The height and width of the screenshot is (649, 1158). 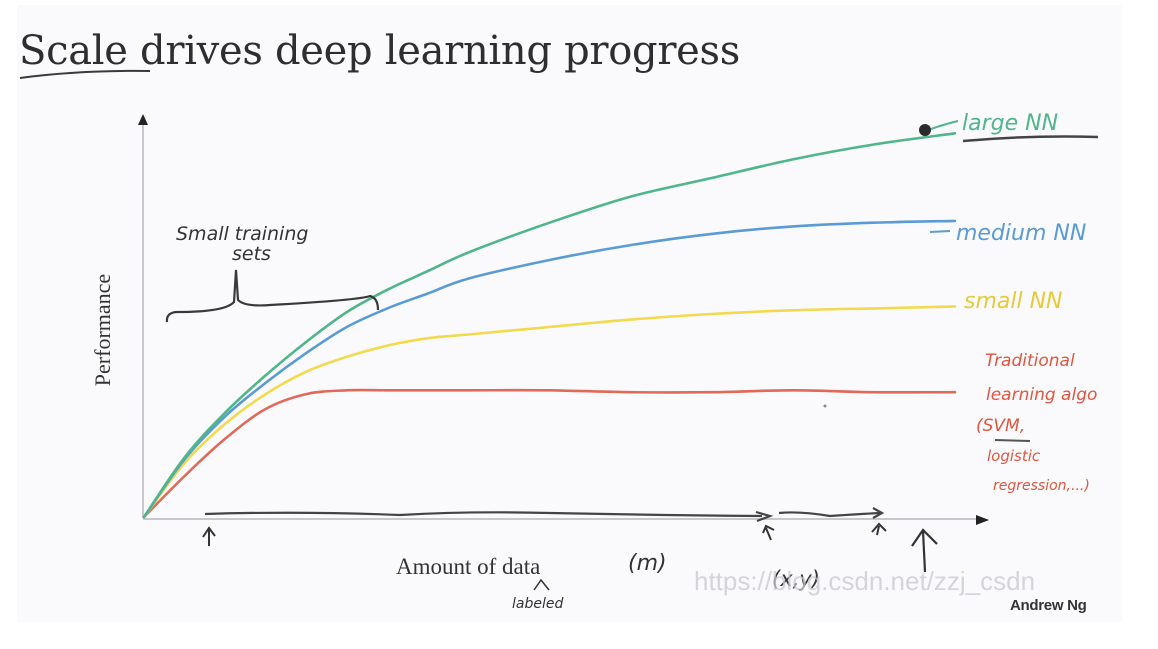 What do you see at coordinates (1030, 361) in the screenshot?
I see `label-traditional-1: Traditional` at bounding box center [1030, 361].